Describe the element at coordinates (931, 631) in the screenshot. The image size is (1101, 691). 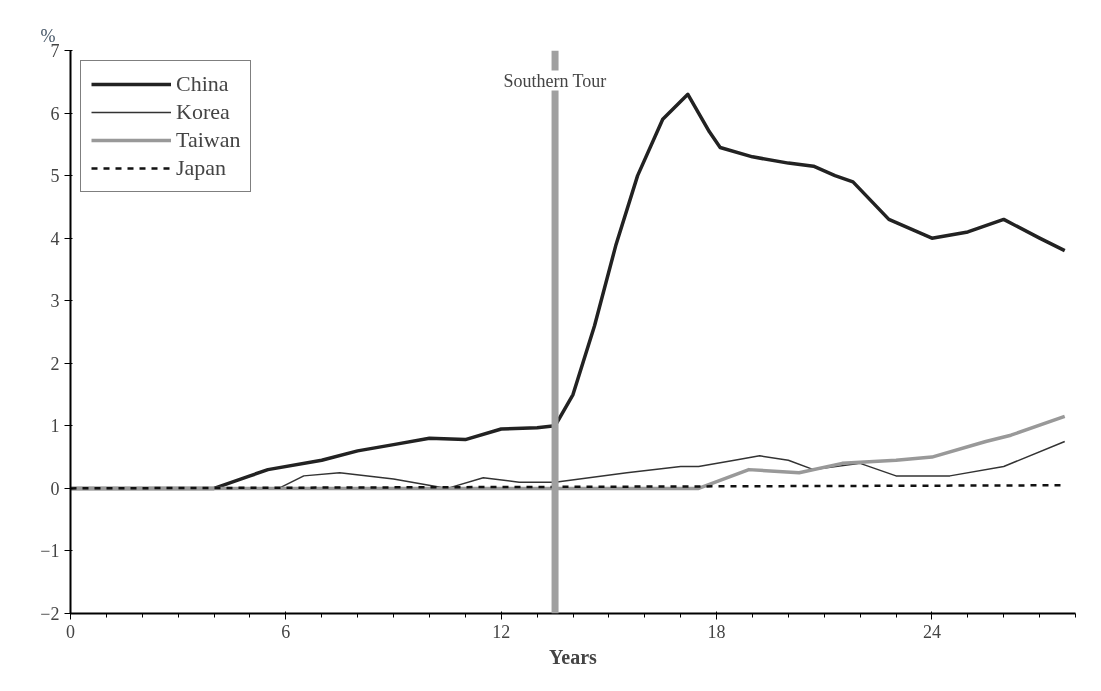
I see `x-tick-label: 24` at that location.